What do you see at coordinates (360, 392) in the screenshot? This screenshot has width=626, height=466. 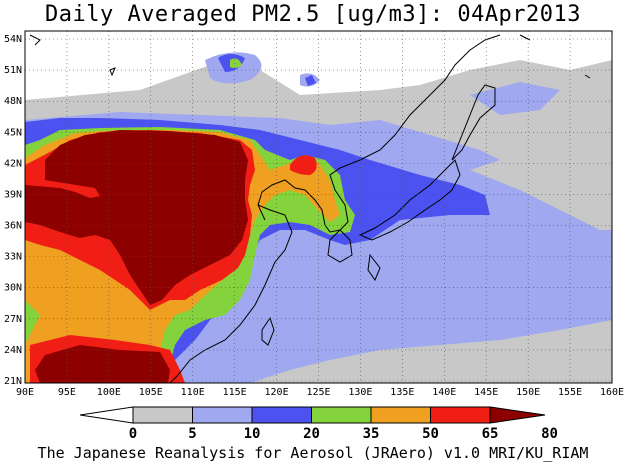 I see `lon-tick-label: 130E` at bounding box center [360, 392].